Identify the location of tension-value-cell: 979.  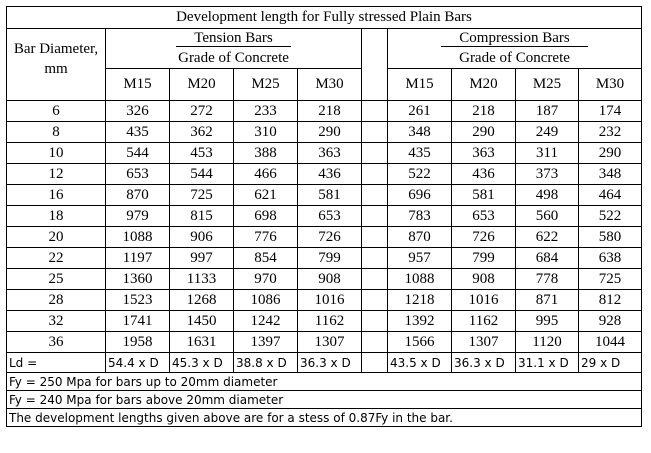
(137, 216).